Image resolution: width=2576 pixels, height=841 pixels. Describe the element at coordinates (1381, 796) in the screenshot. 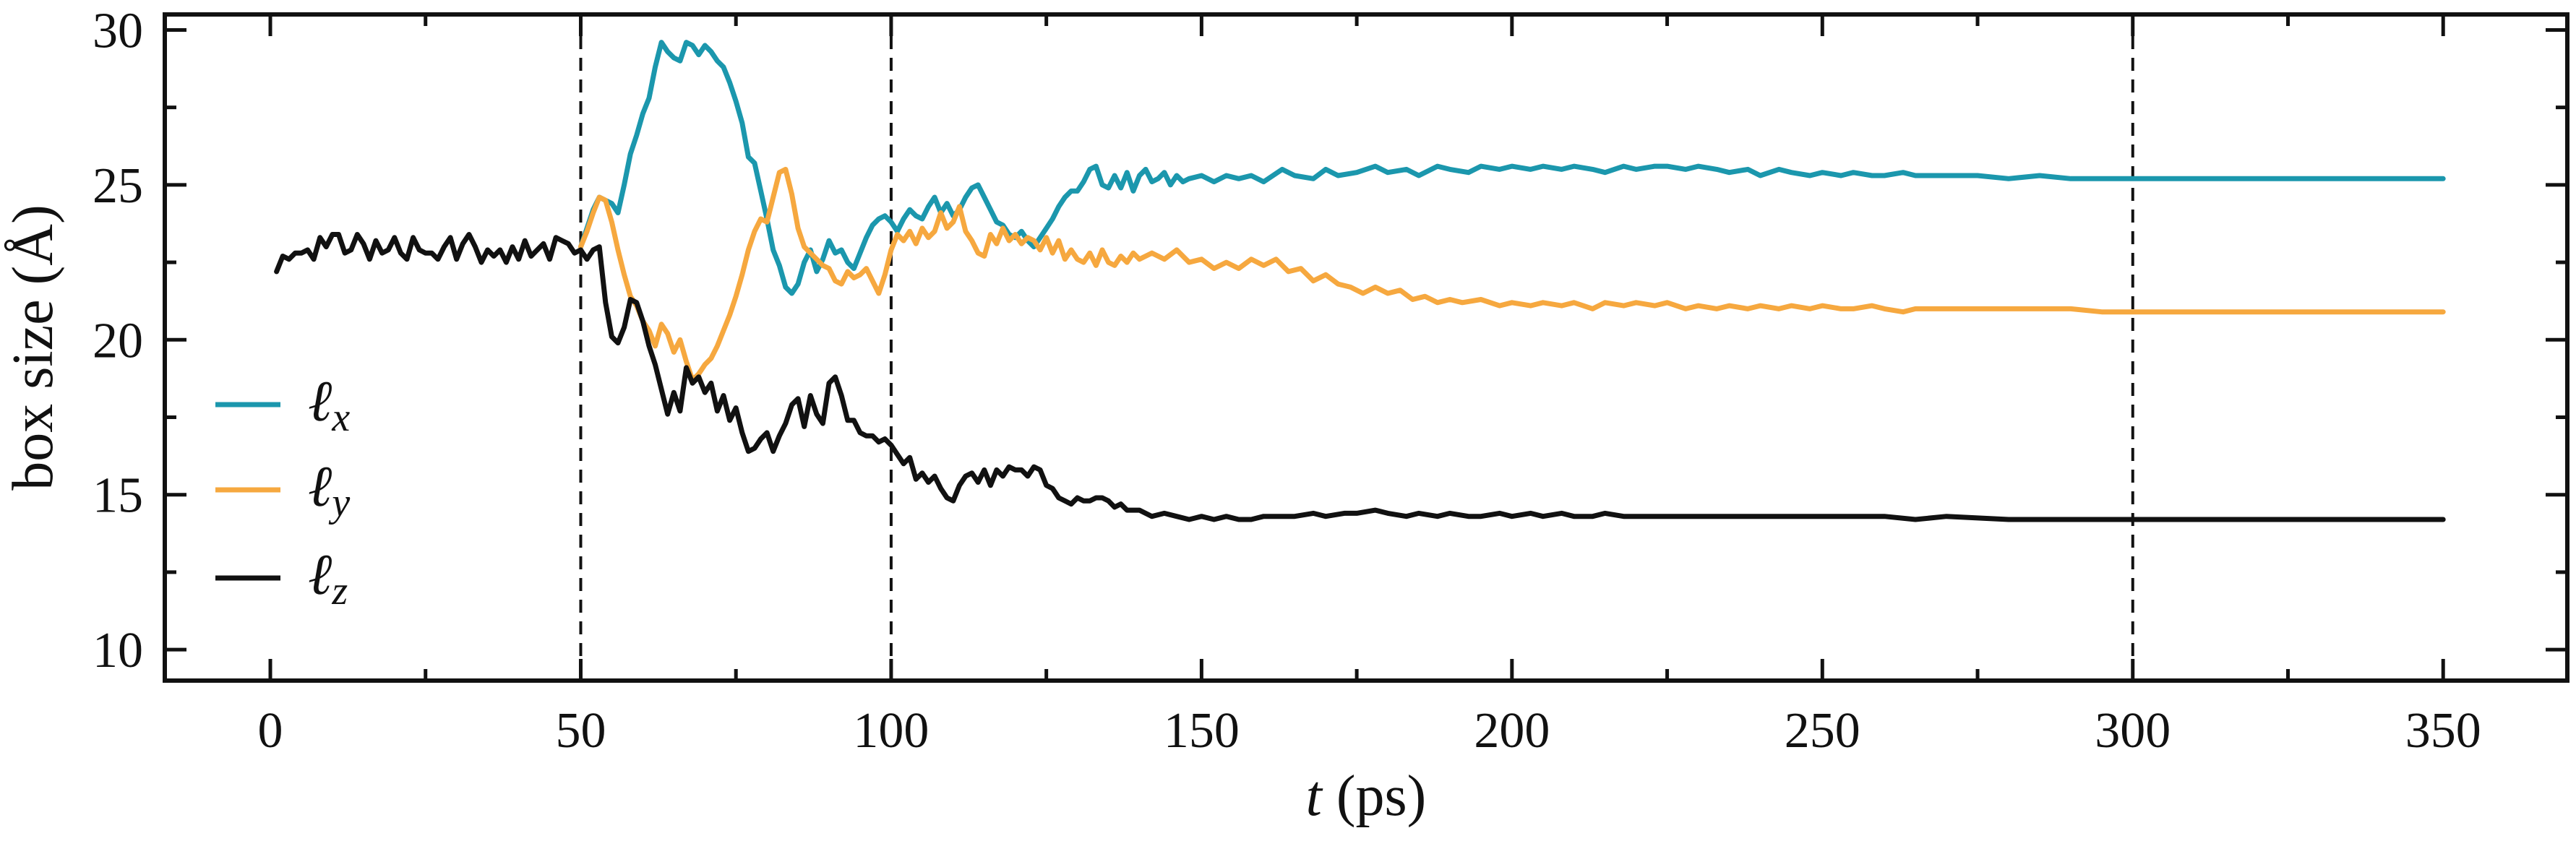

I see `x-axis-unit: (ps)` at that location.